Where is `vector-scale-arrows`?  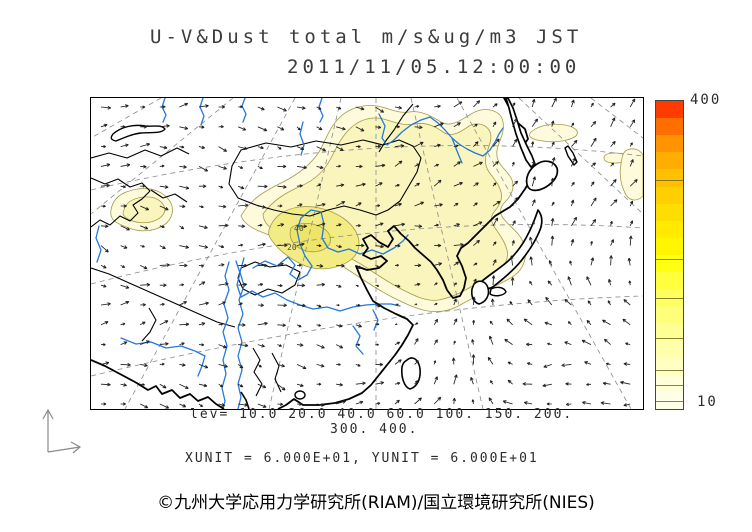 vector-scale-arrows is located at coordinates (62, 431).